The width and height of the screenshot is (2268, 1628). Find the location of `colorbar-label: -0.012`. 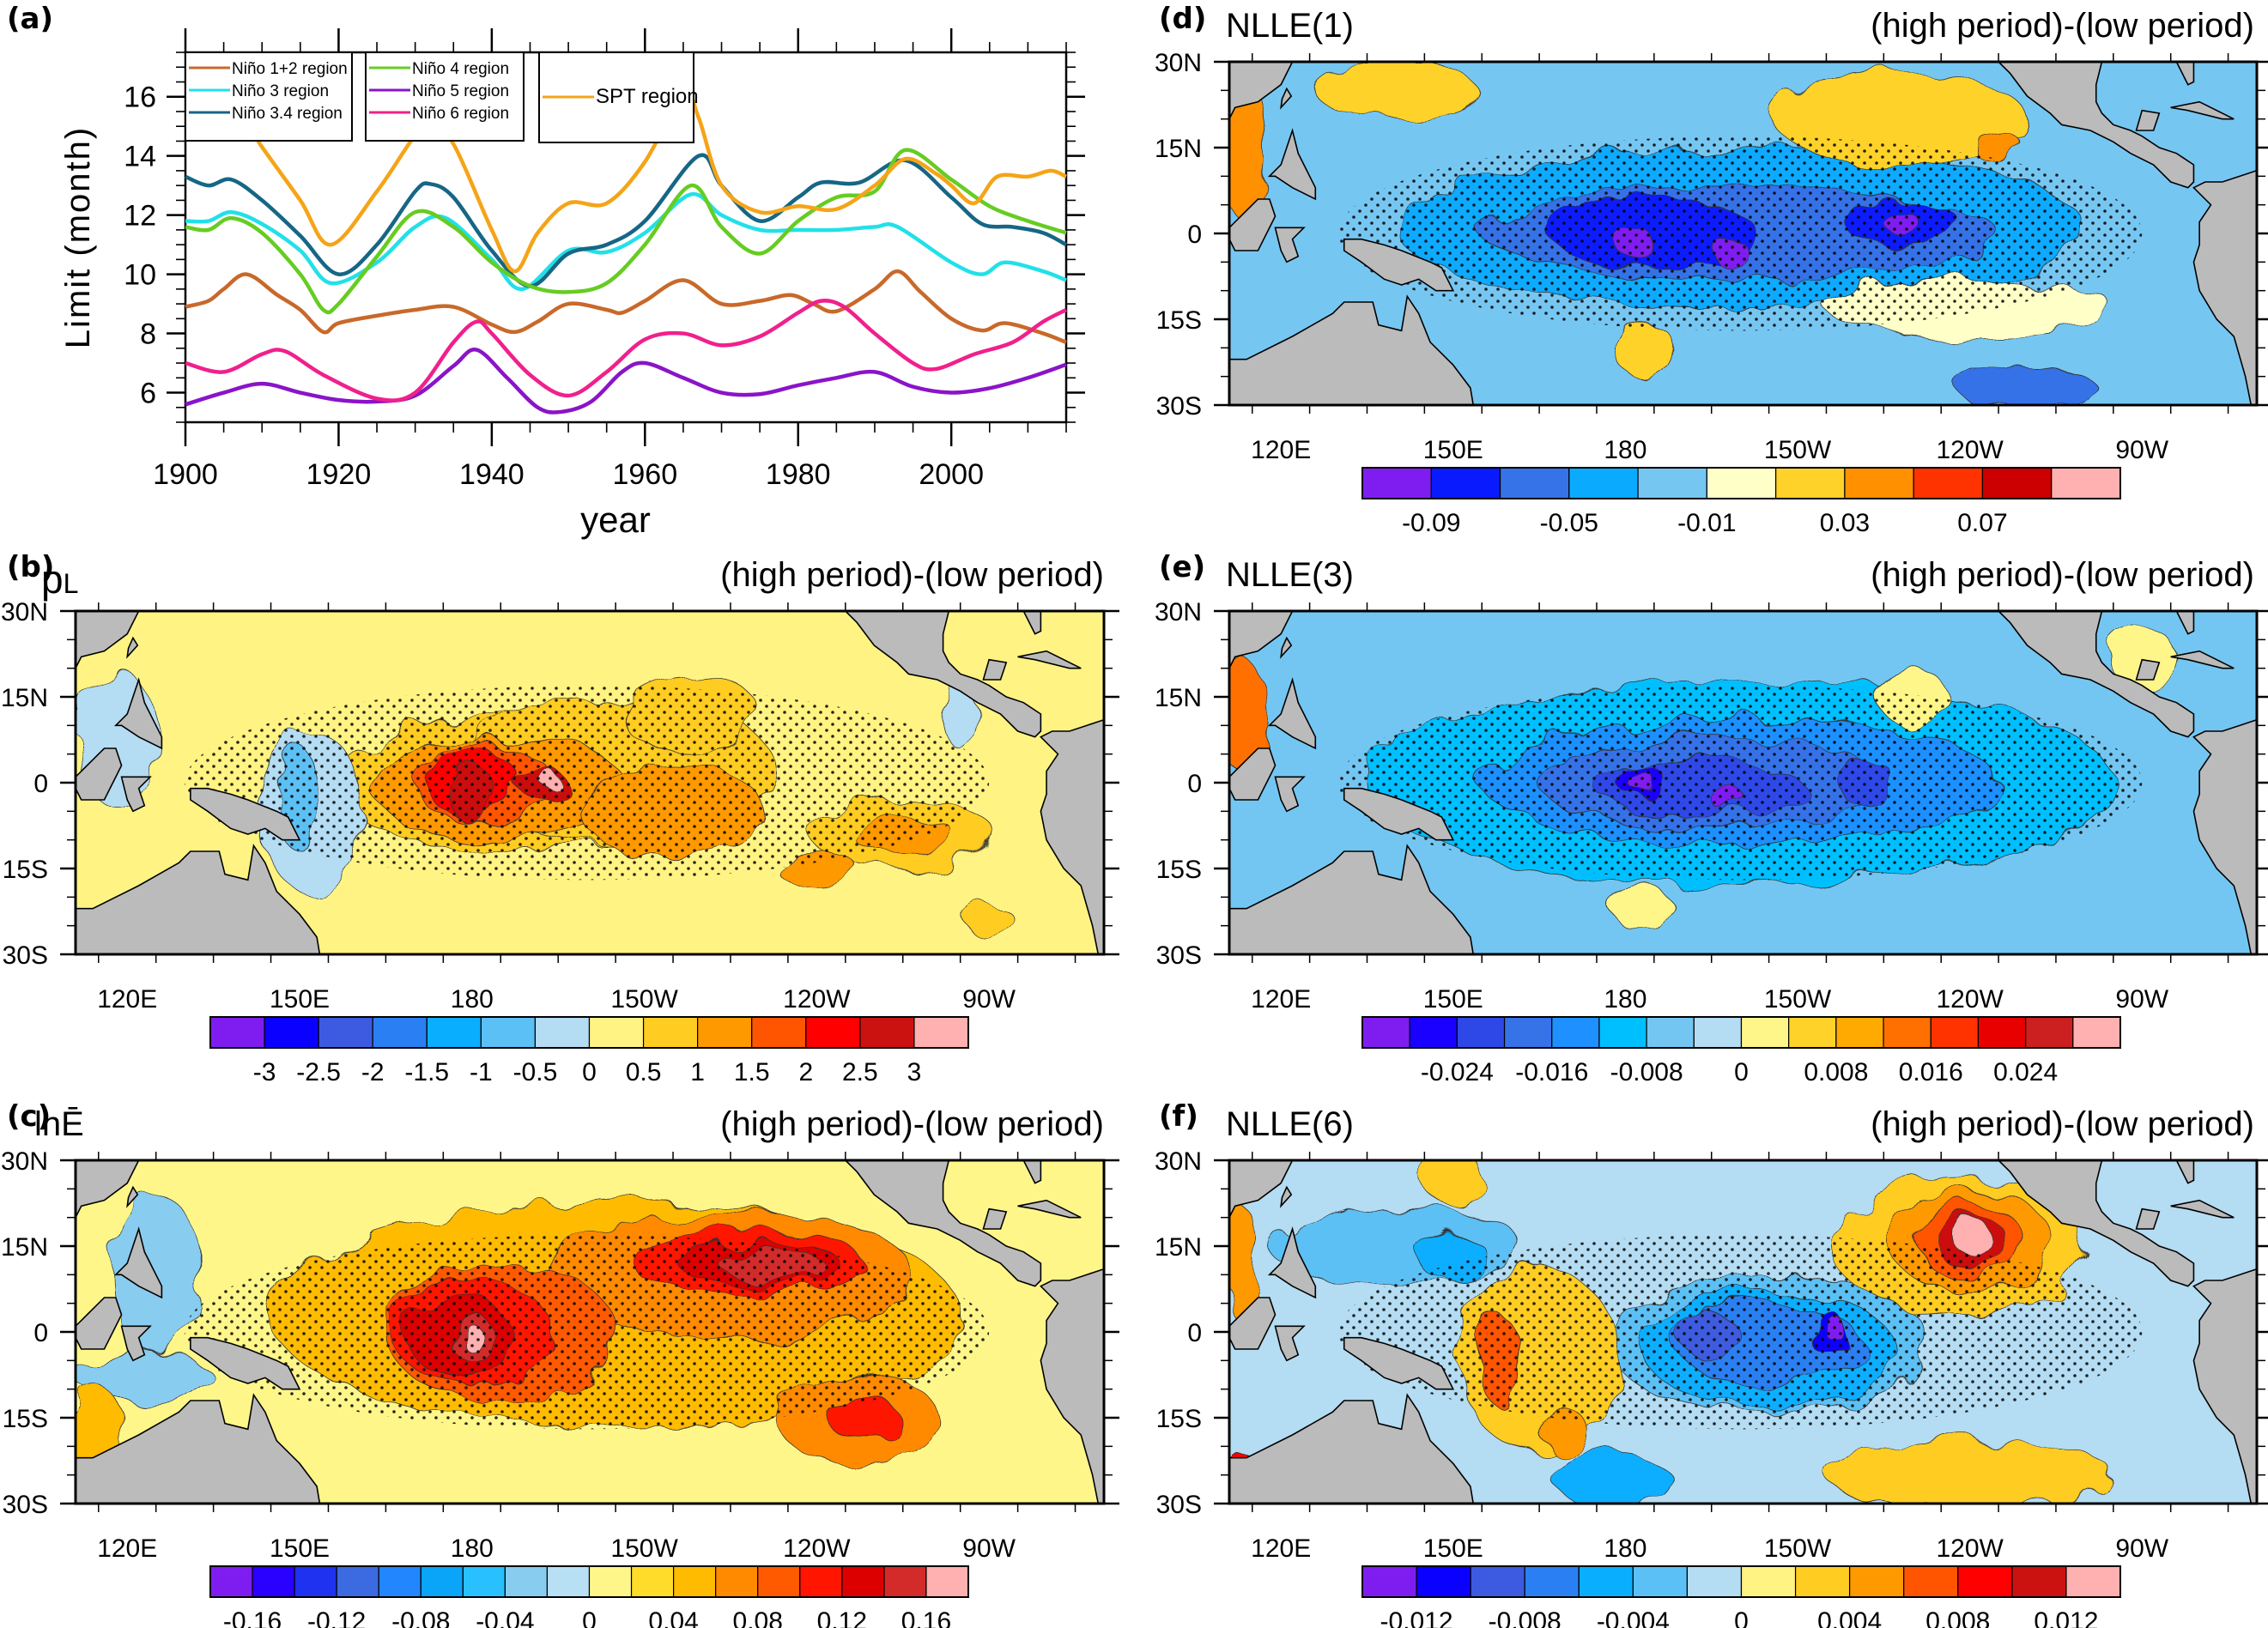

colorbar-label: -0.012 is located at coordinates (1416, 1617).